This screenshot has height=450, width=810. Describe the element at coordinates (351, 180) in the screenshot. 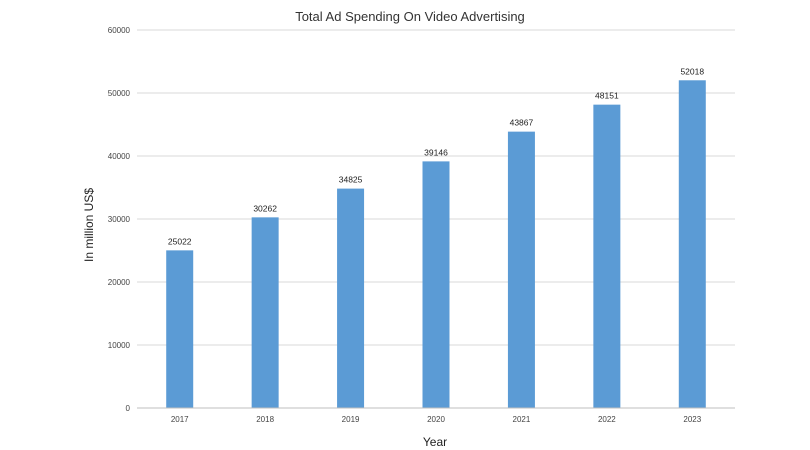

I see `data-label: 34825` at that location.